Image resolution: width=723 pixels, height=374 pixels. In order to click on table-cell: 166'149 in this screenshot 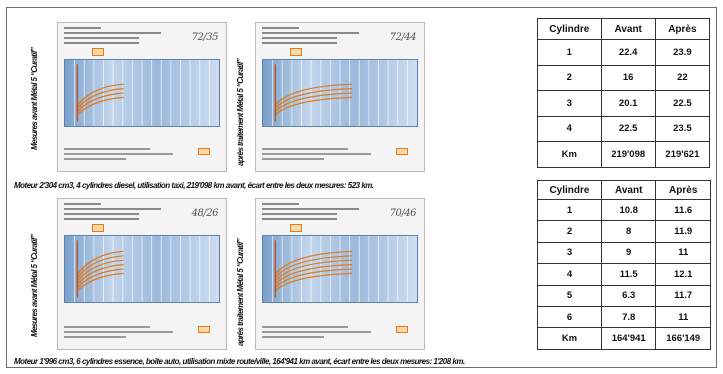, I will do `click(683, 338)`.